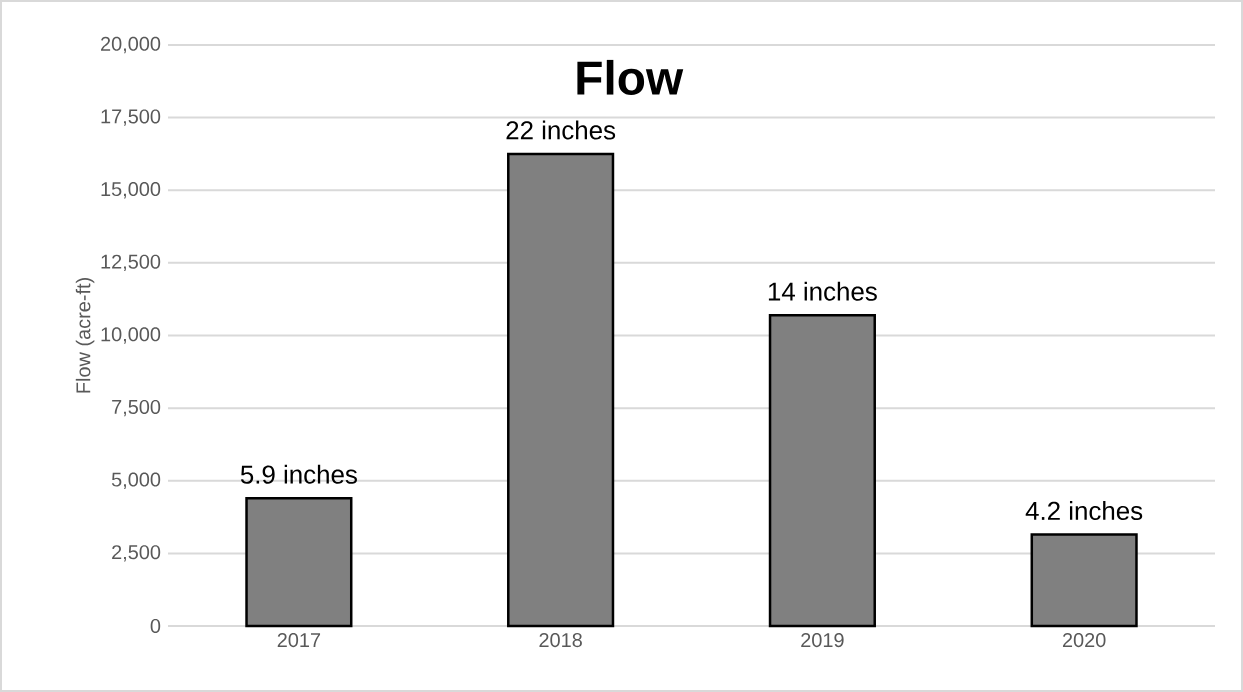  I want to click on chart-title: Flow, so click(630, 77).